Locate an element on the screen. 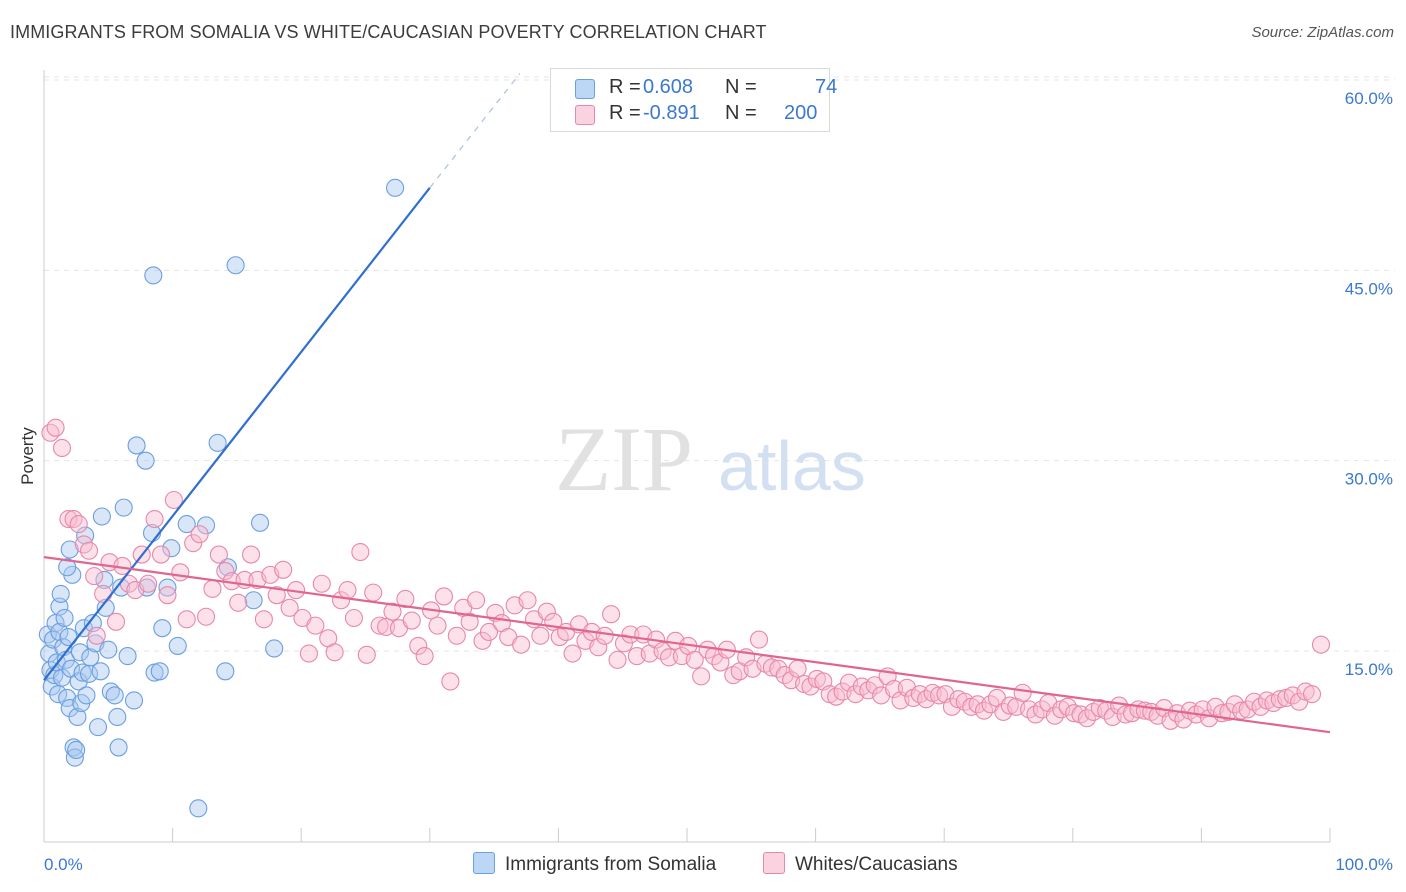  legend-n-label: N = is located at coordinates (741, 87).